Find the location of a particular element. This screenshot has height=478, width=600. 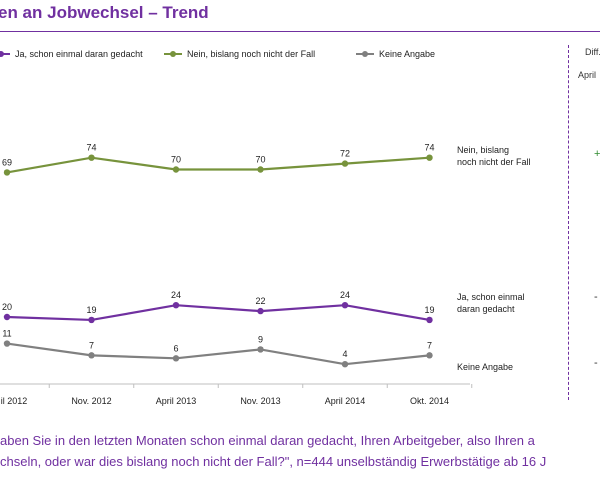

series-end-label: Keine Angabe is located at coordinates (485, 367).